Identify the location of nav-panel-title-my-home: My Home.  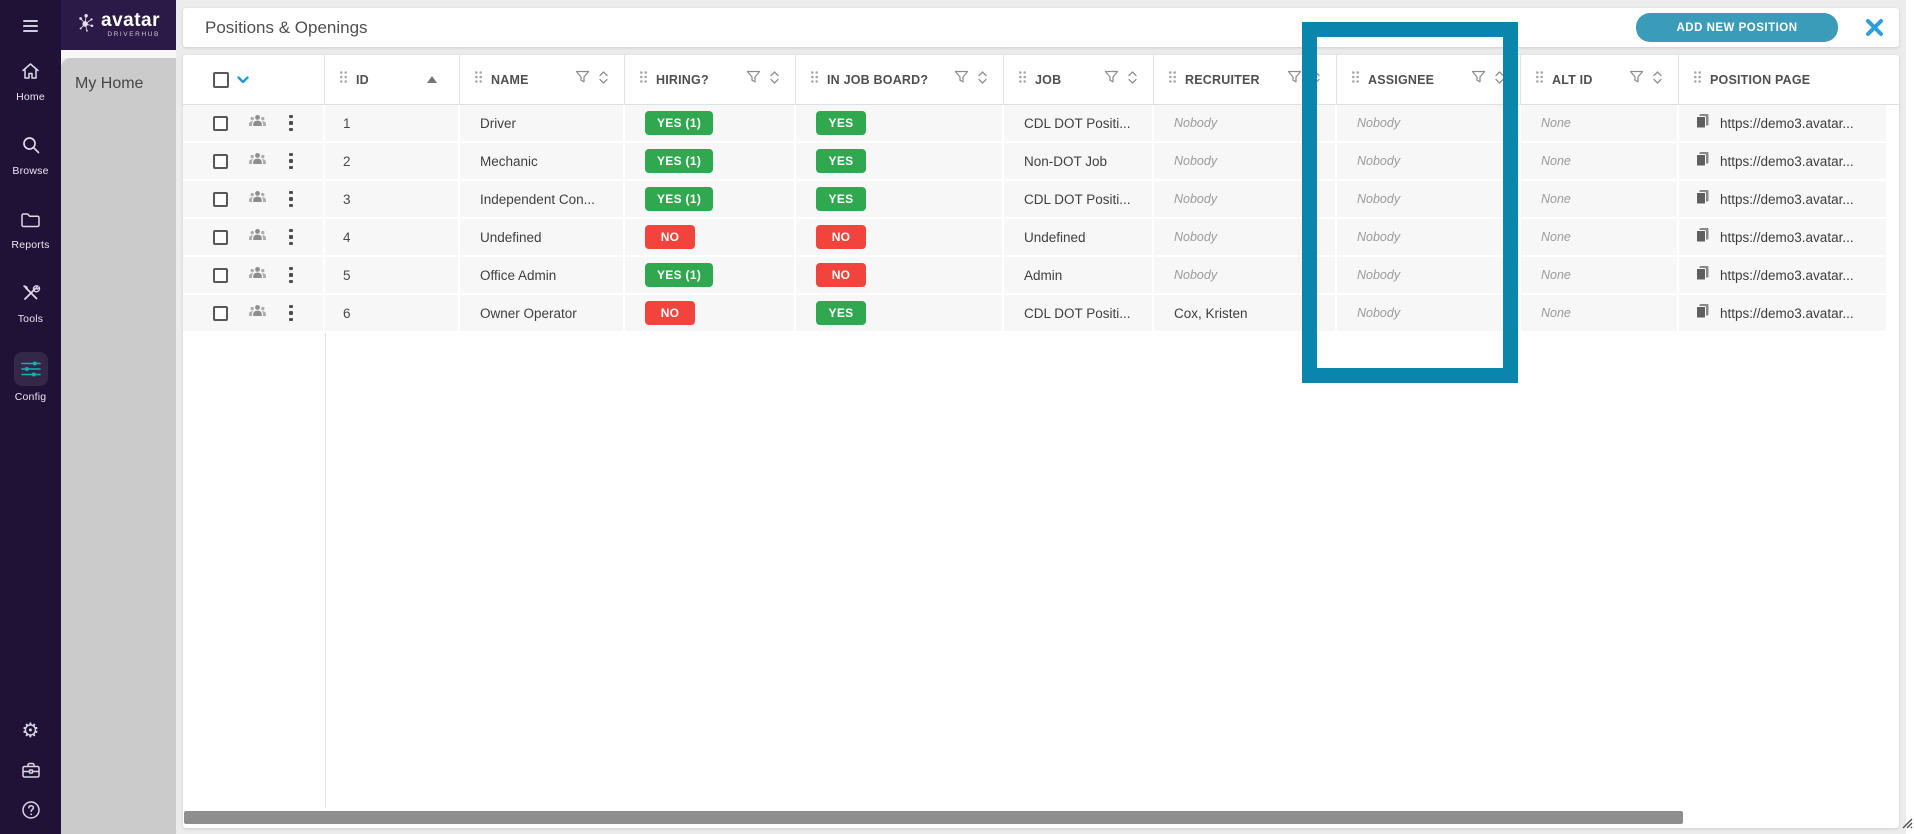
(109, 83).